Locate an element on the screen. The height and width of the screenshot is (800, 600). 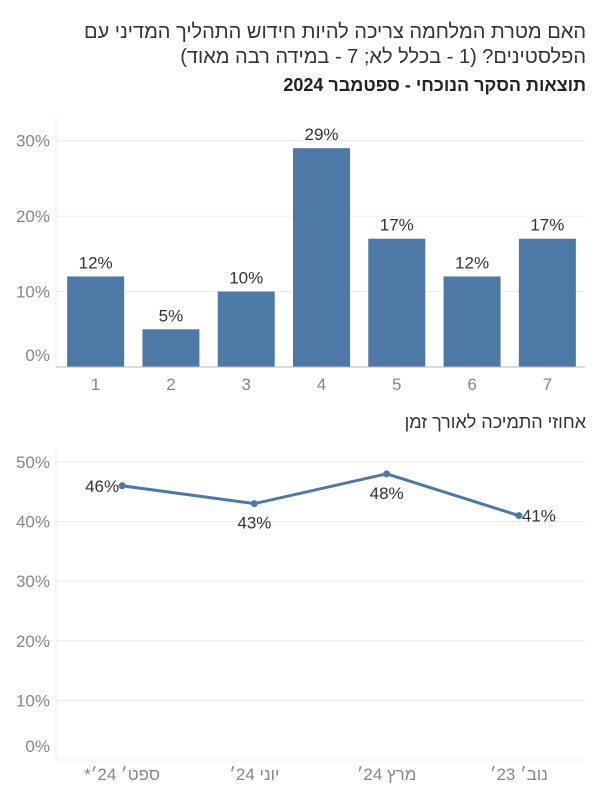
chart-subtitle: תוצאות הסקר הנוכחי - ספטמבר 2024 is located at coordinates (434, 85).